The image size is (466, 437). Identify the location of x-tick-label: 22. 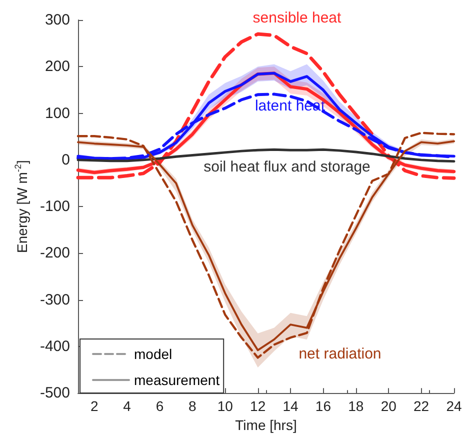
(422, 406).